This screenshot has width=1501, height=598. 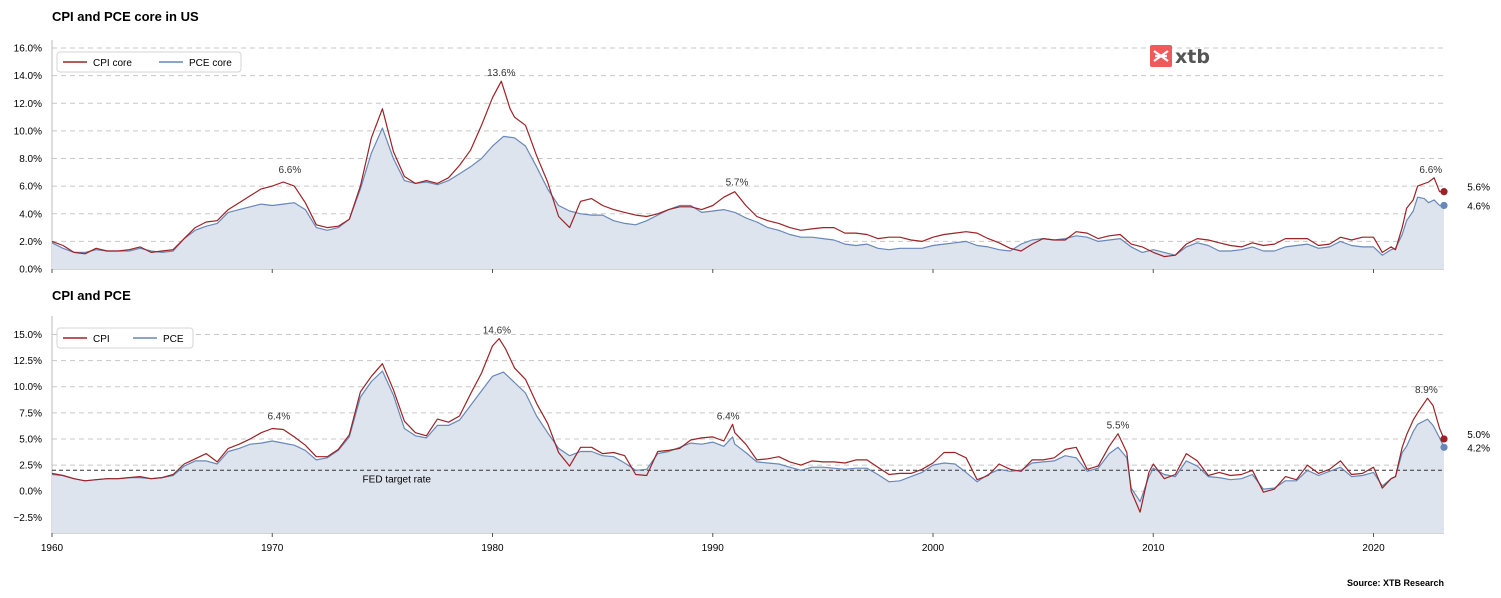 What do you see at coordinates (28, 76) in the screenshot?
I see `y-tick-label: 14.0%` at bounding box center [28, 76].